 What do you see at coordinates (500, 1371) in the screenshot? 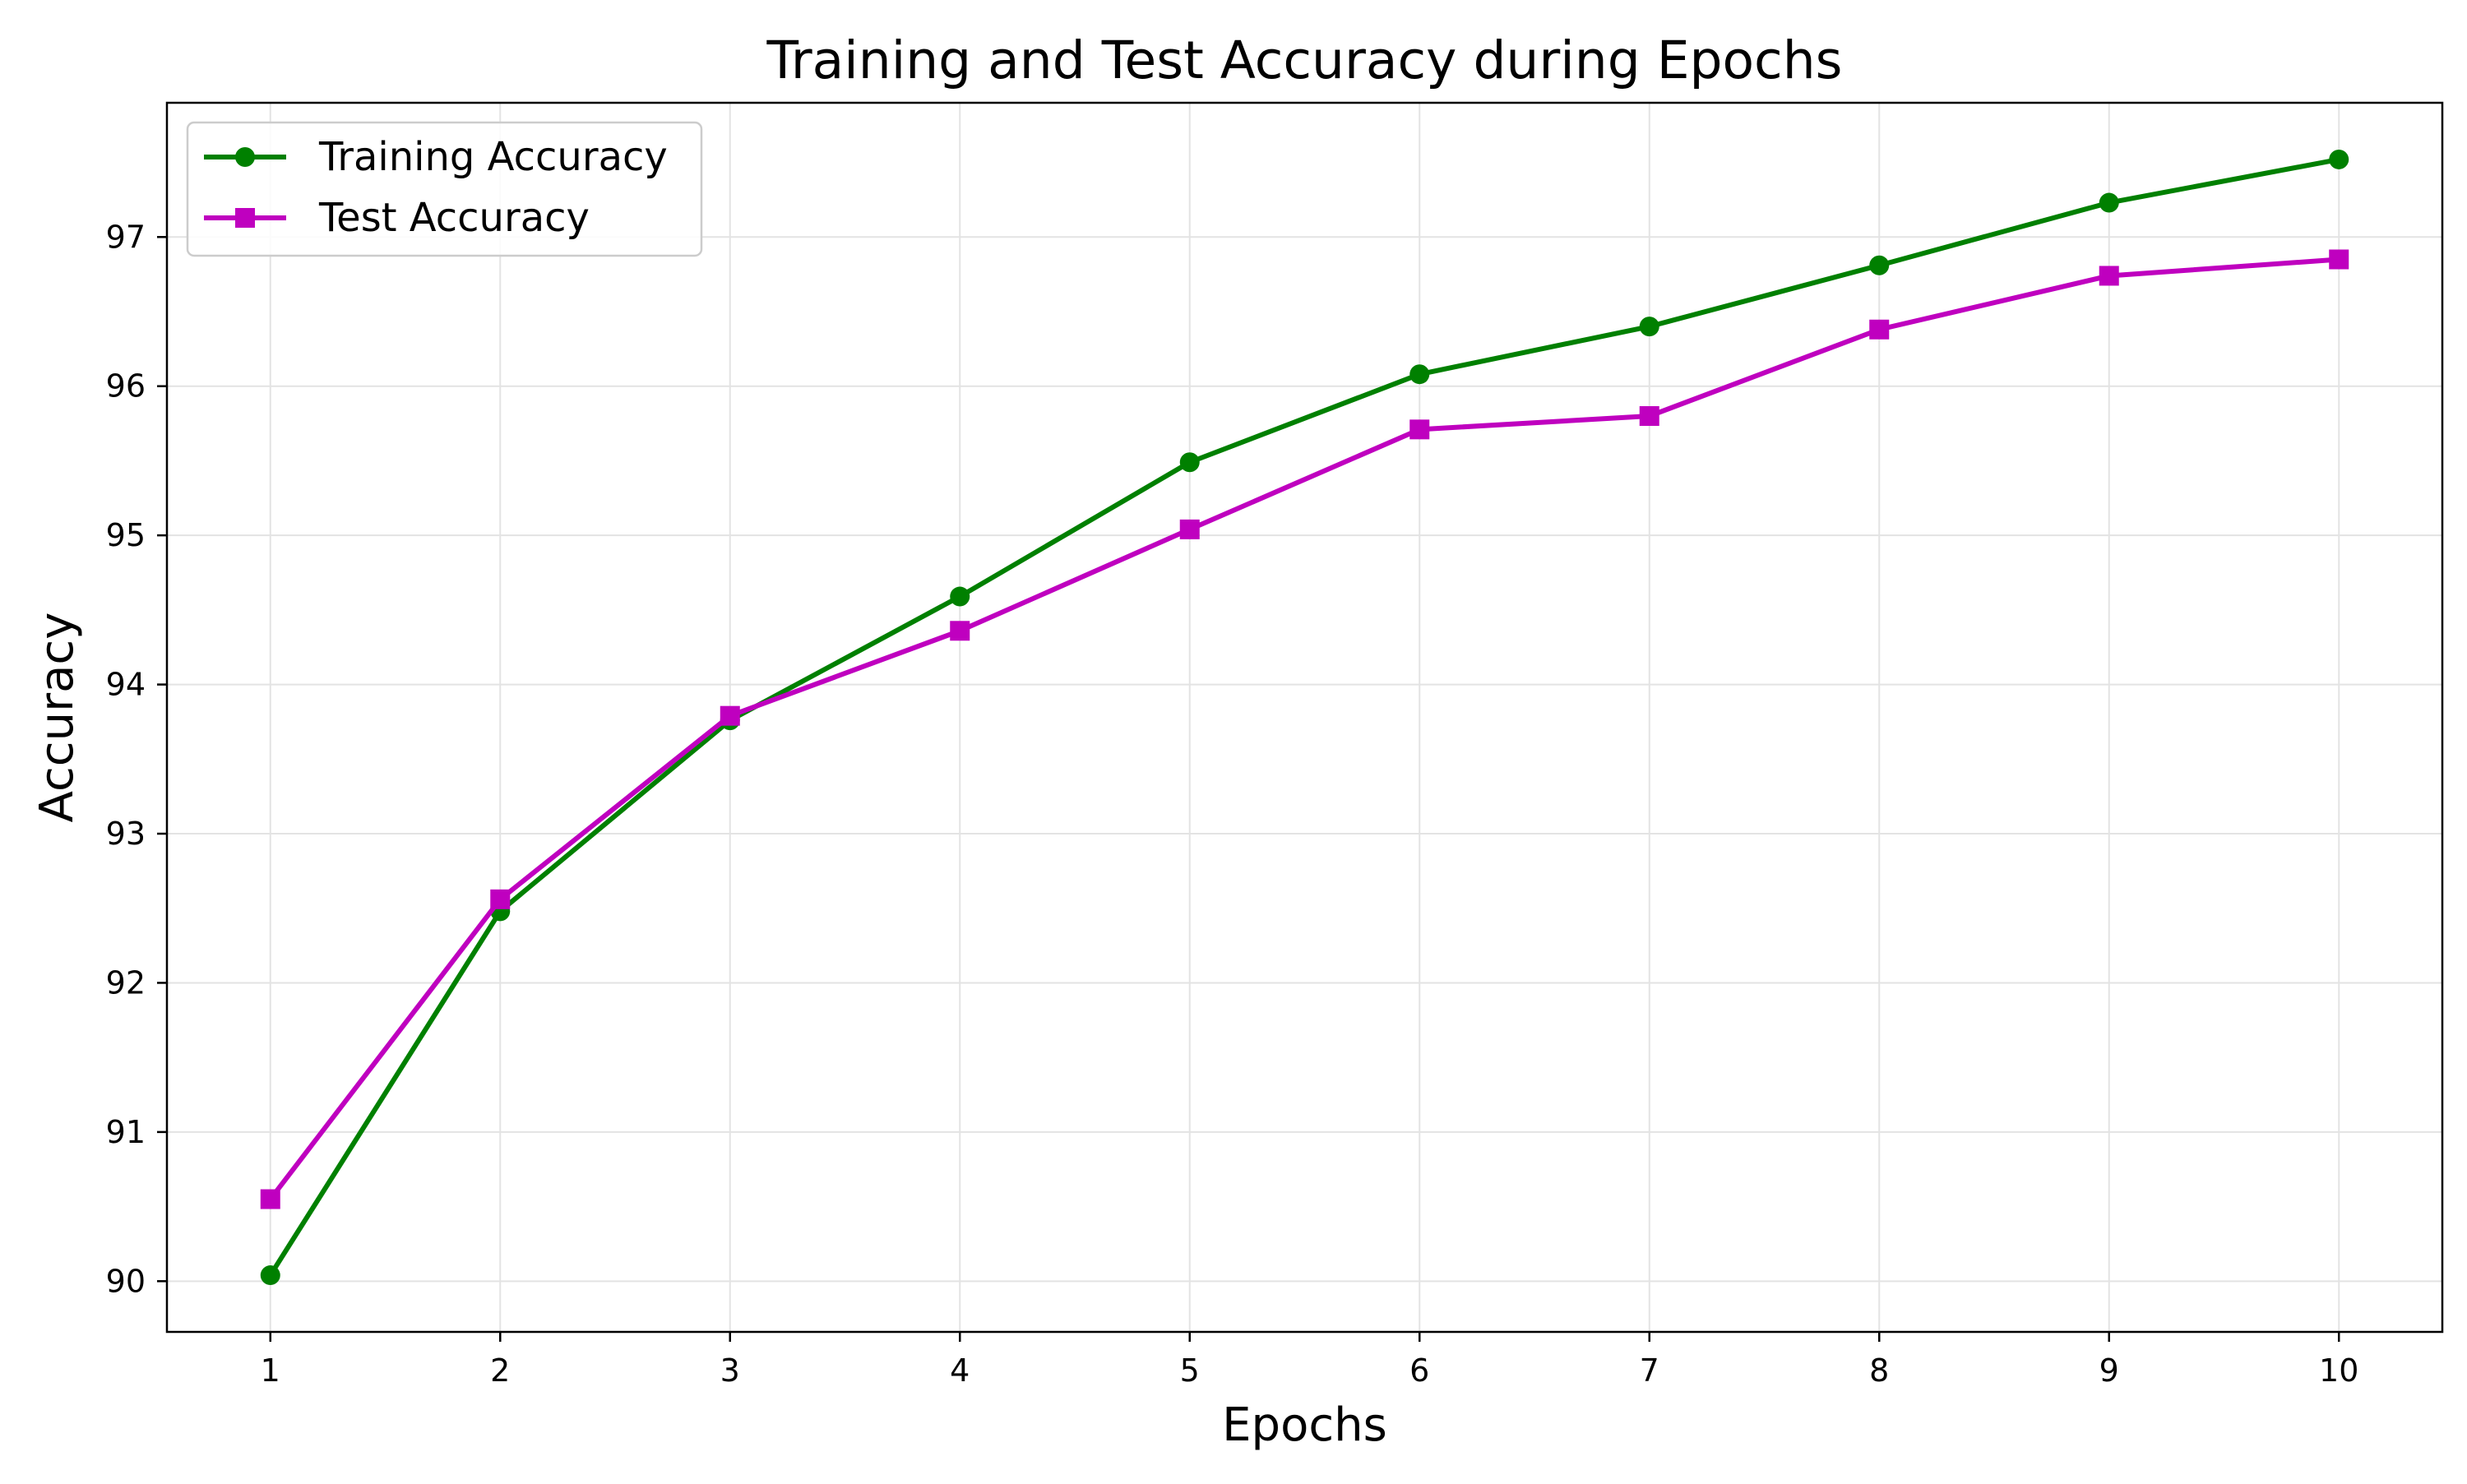
I see `x-tick-label: 2` at bounding box center [500, 1371].